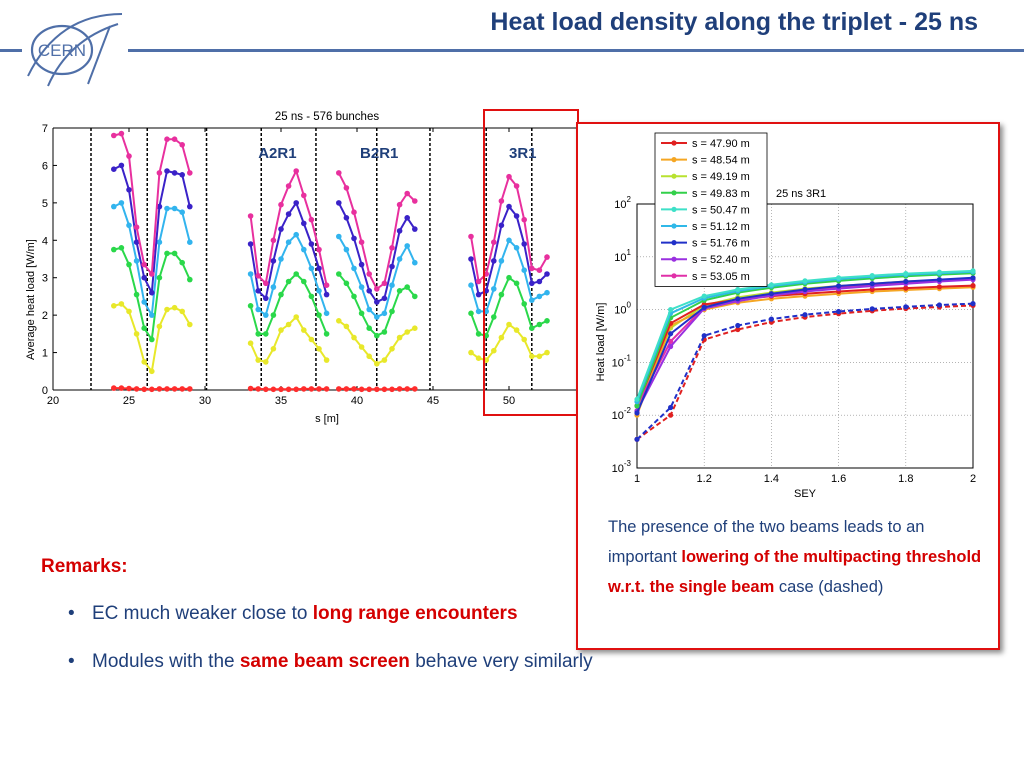 This screenshot has width=1024, height=768. Describe the element at coordinates (74, 51) in the screenshot. I see `cern-logo: CERN` at that location.